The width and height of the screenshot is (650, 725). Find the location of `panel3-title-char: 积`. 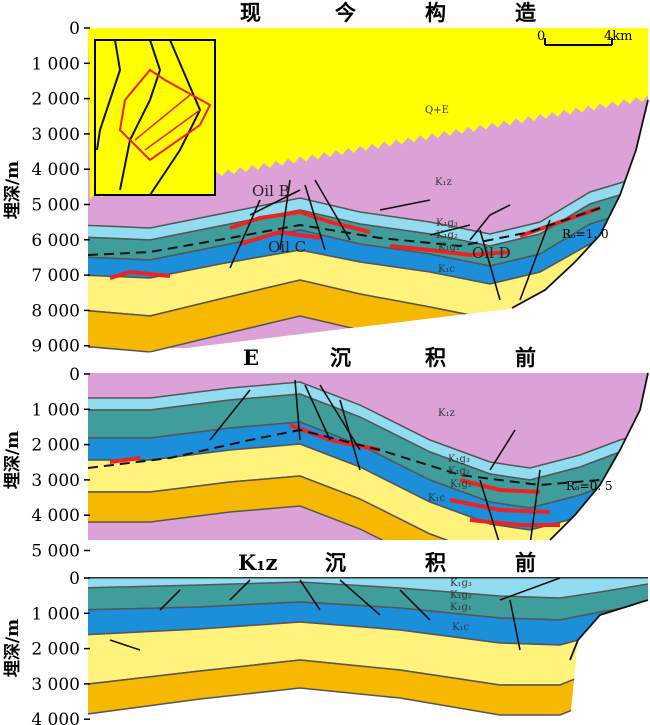

panel3-title-char: 积 is located at coordinates (435, 562).